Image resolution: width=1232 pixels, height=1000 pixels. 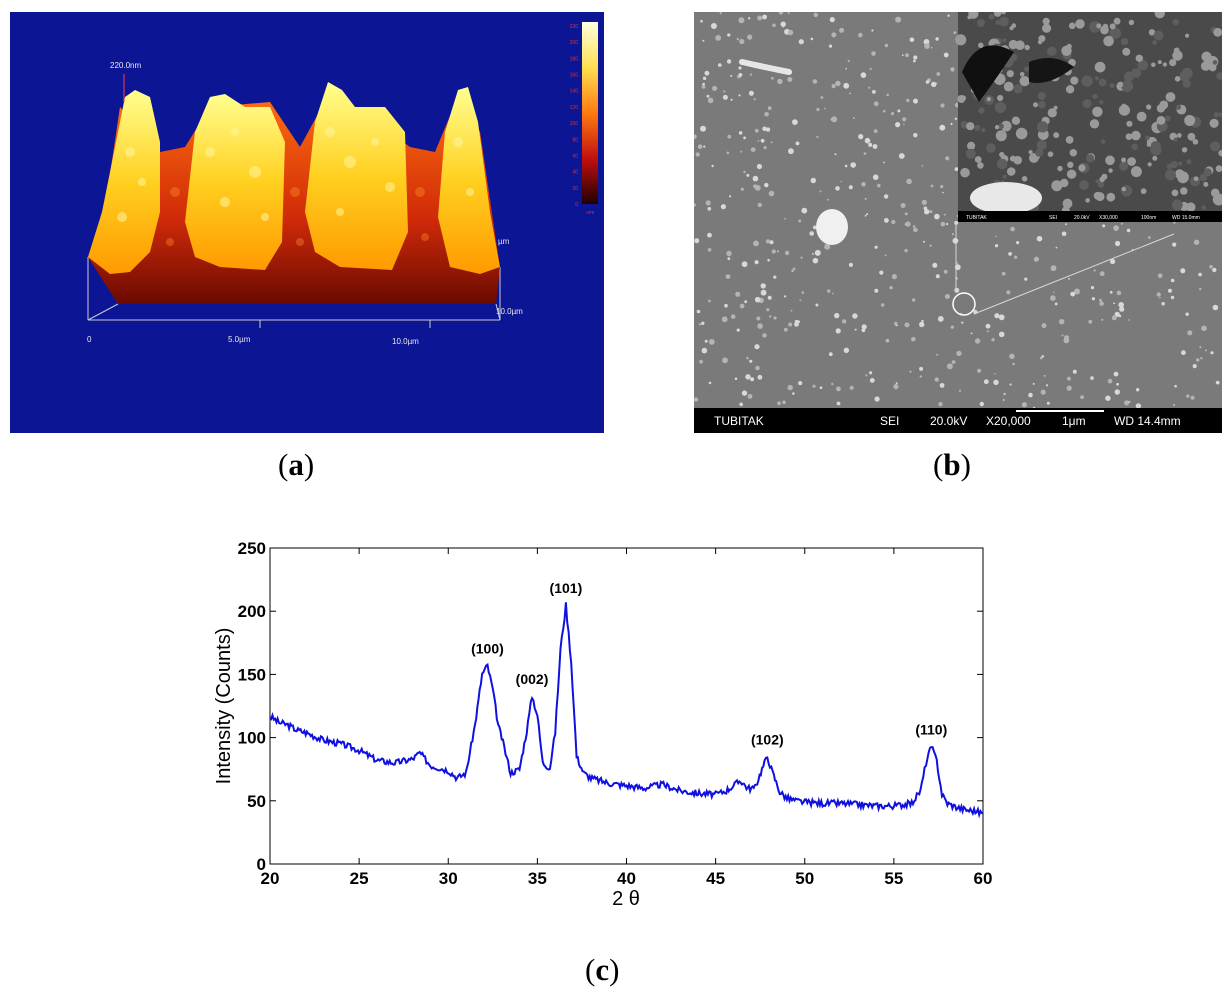 I want to click on sem-debris-rod, so click(x=765, y=67).